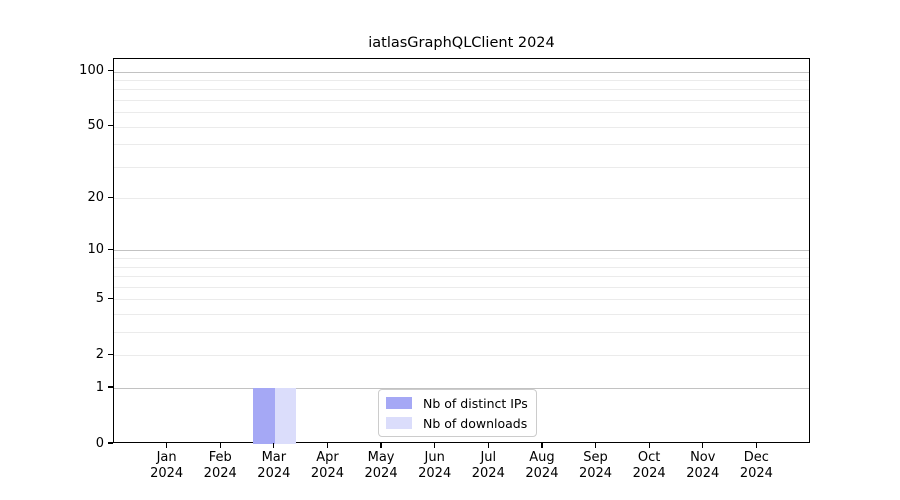 This screenshot has height=500, width=900. I want to click on x-tick-label: Jul 2024, so click(488, 465).